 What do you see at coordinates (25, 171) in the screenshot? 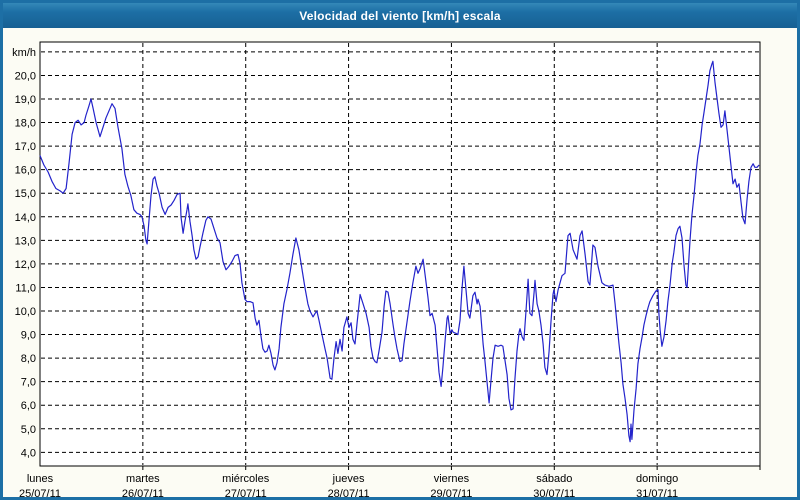
I see `y-tick-label: 16,0` at bounding box center [25, 171].